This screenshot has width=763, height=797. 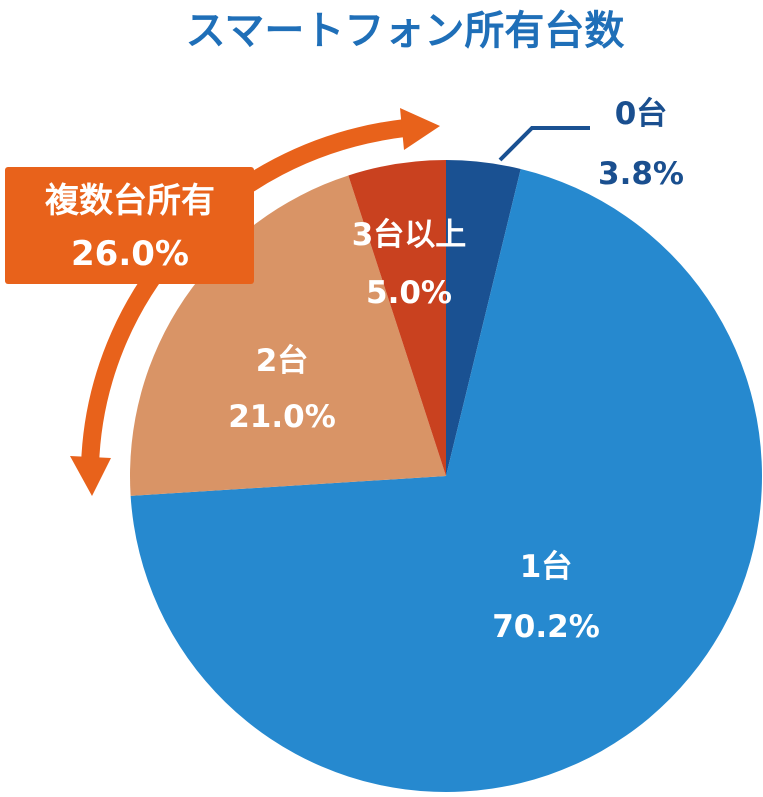 What do you see at coordinates (641, 174) in the screenshot?
I see `slice-value-label: 3.8%` at bounding box center [641, 174].